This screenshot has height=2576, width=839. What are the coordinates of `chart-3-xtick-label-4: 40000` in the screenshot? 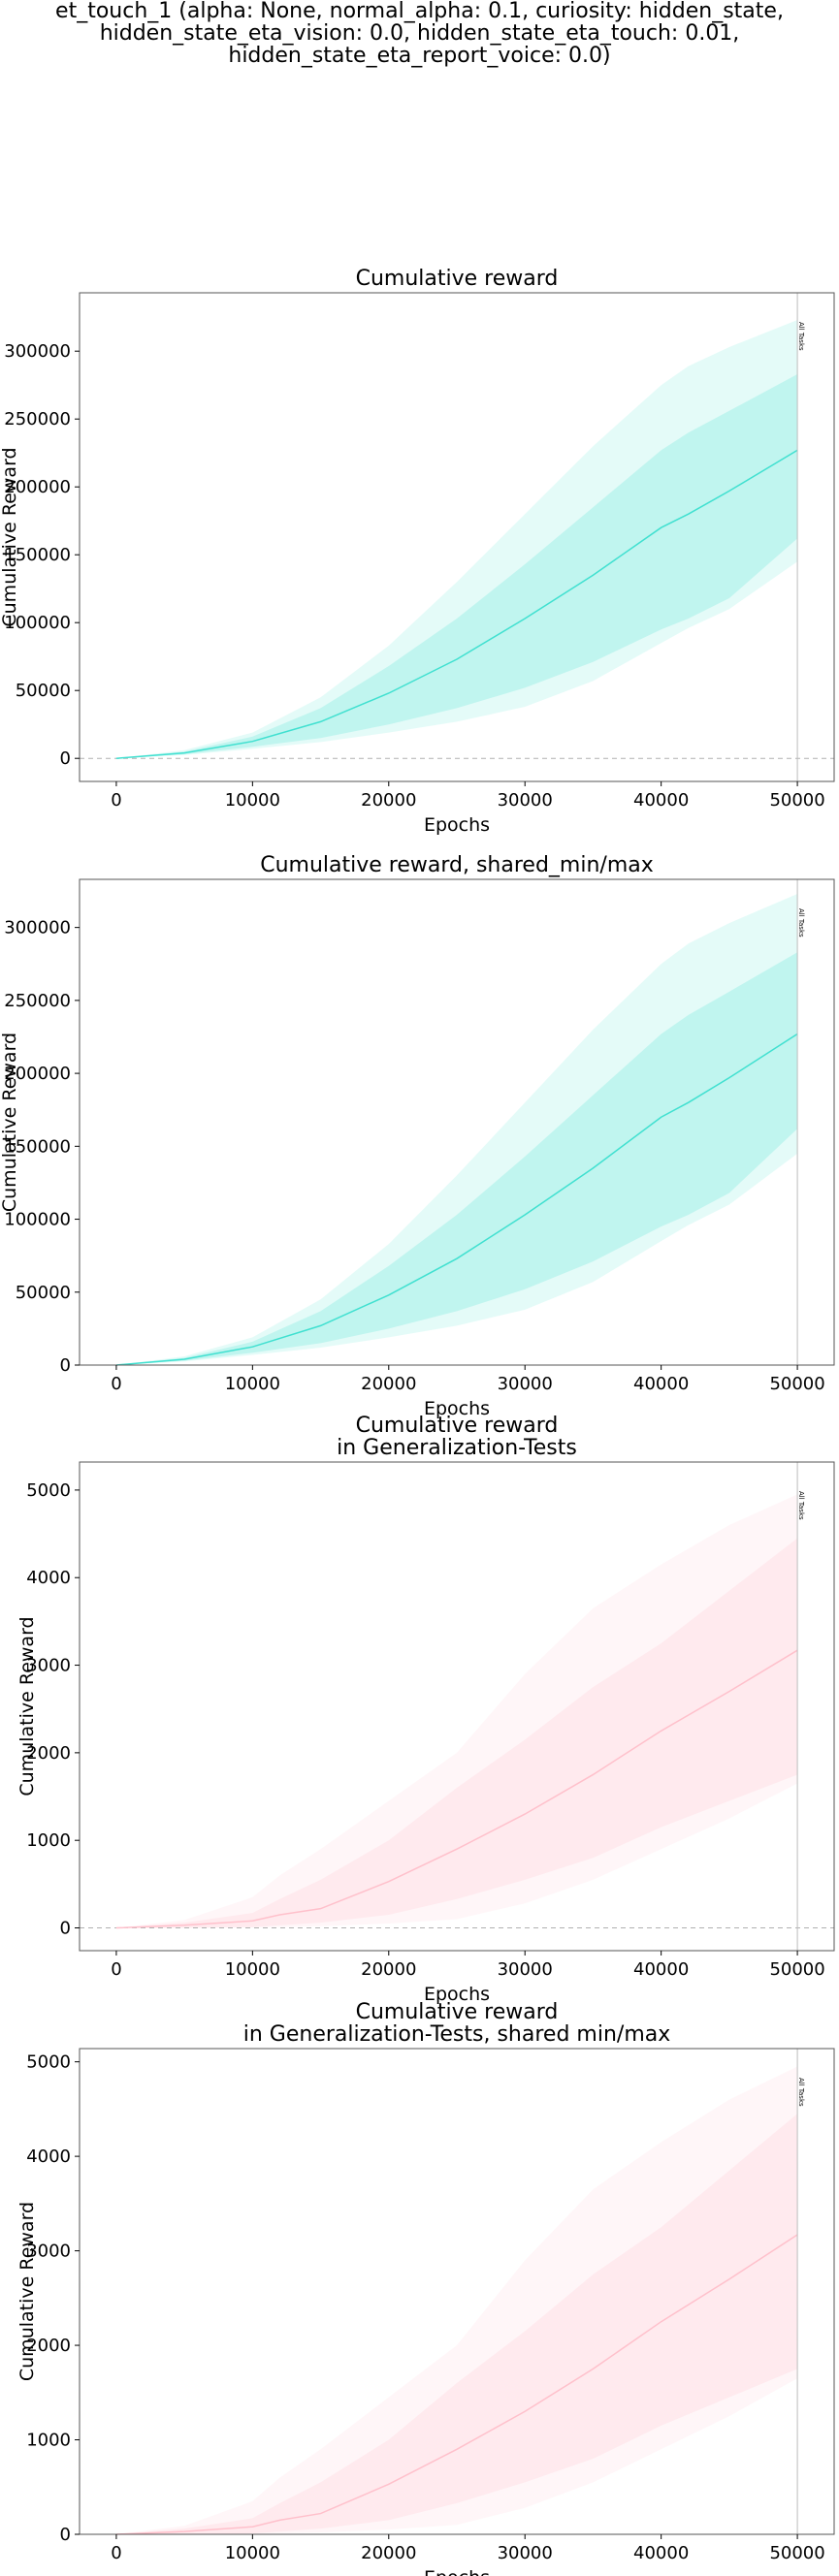 It's located at (661, 2553).